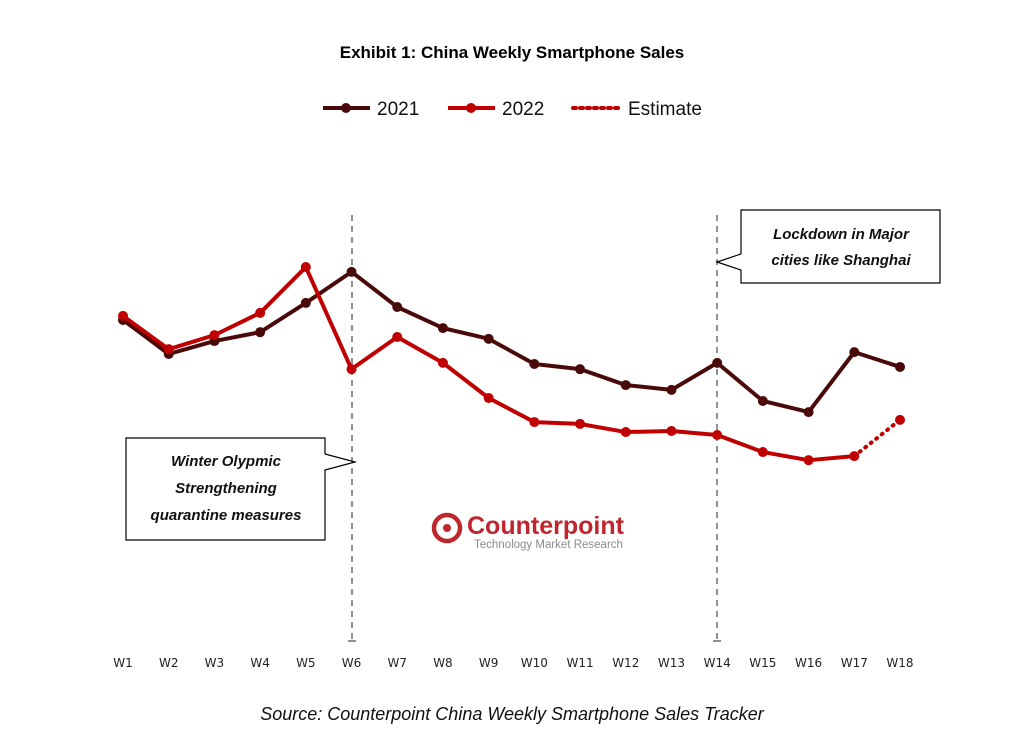  Describe the element at coordinates (397, 336) in the screenshot. I see `data-point-2022-w7` at that location.